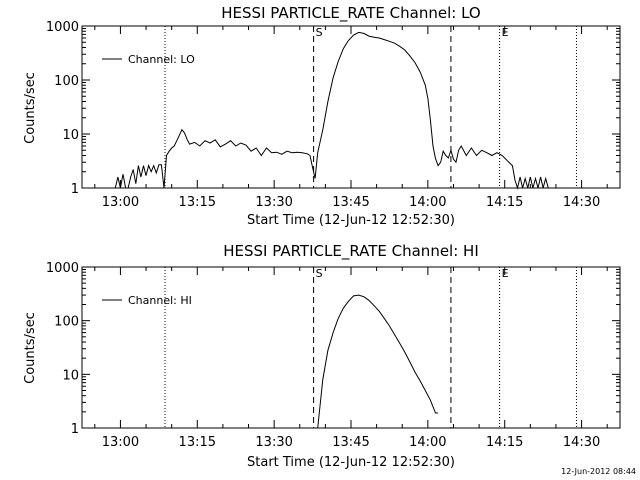 This screenshot has height=480, width=640. Describe the element at coordinates (160, 300) in the screenshot. I see `legend-label: Channel: HI` at that location.